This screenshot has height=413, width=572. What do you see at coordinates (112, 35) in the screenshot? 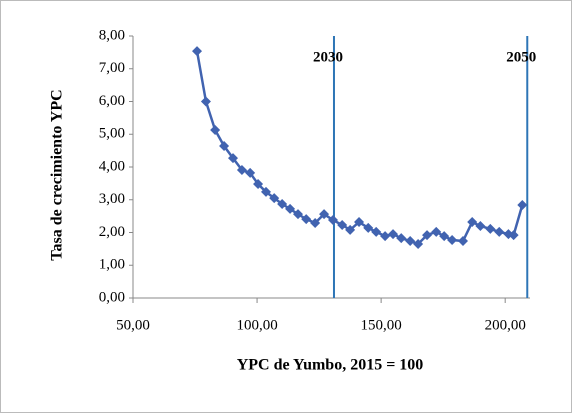
I see `y-tick-label: 8,00` at bounding box center [112, 35].